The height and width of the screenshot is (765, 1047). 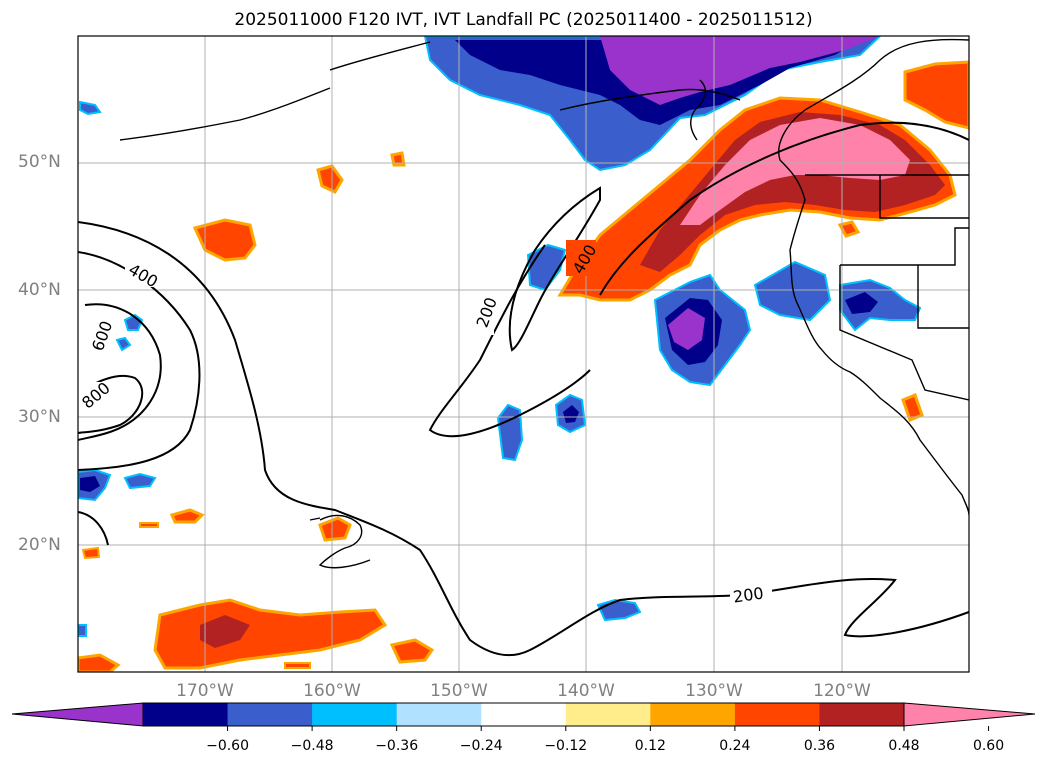 What do you see at coordinates (842, 691) in the screenshot?
I see `lon-label-120w: 120°W` at bounding box center [842, 691].